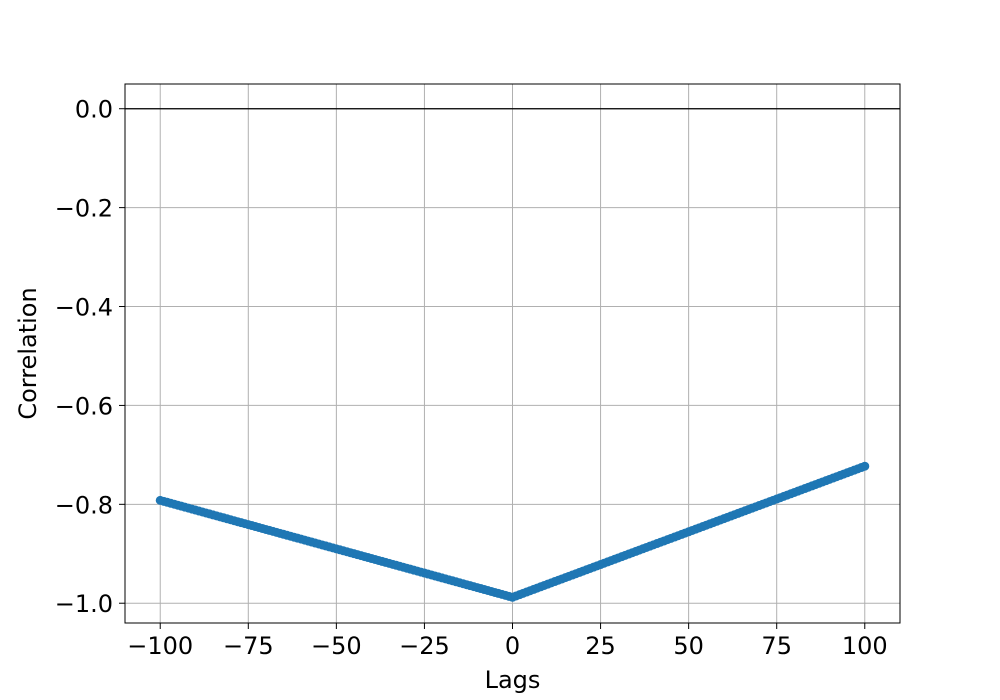 The image size is (1000, 700). What do you see at coordinates (160, 646) in the screenshot?
I see `x-tick-label: −100` at bounding box center [160, 646].